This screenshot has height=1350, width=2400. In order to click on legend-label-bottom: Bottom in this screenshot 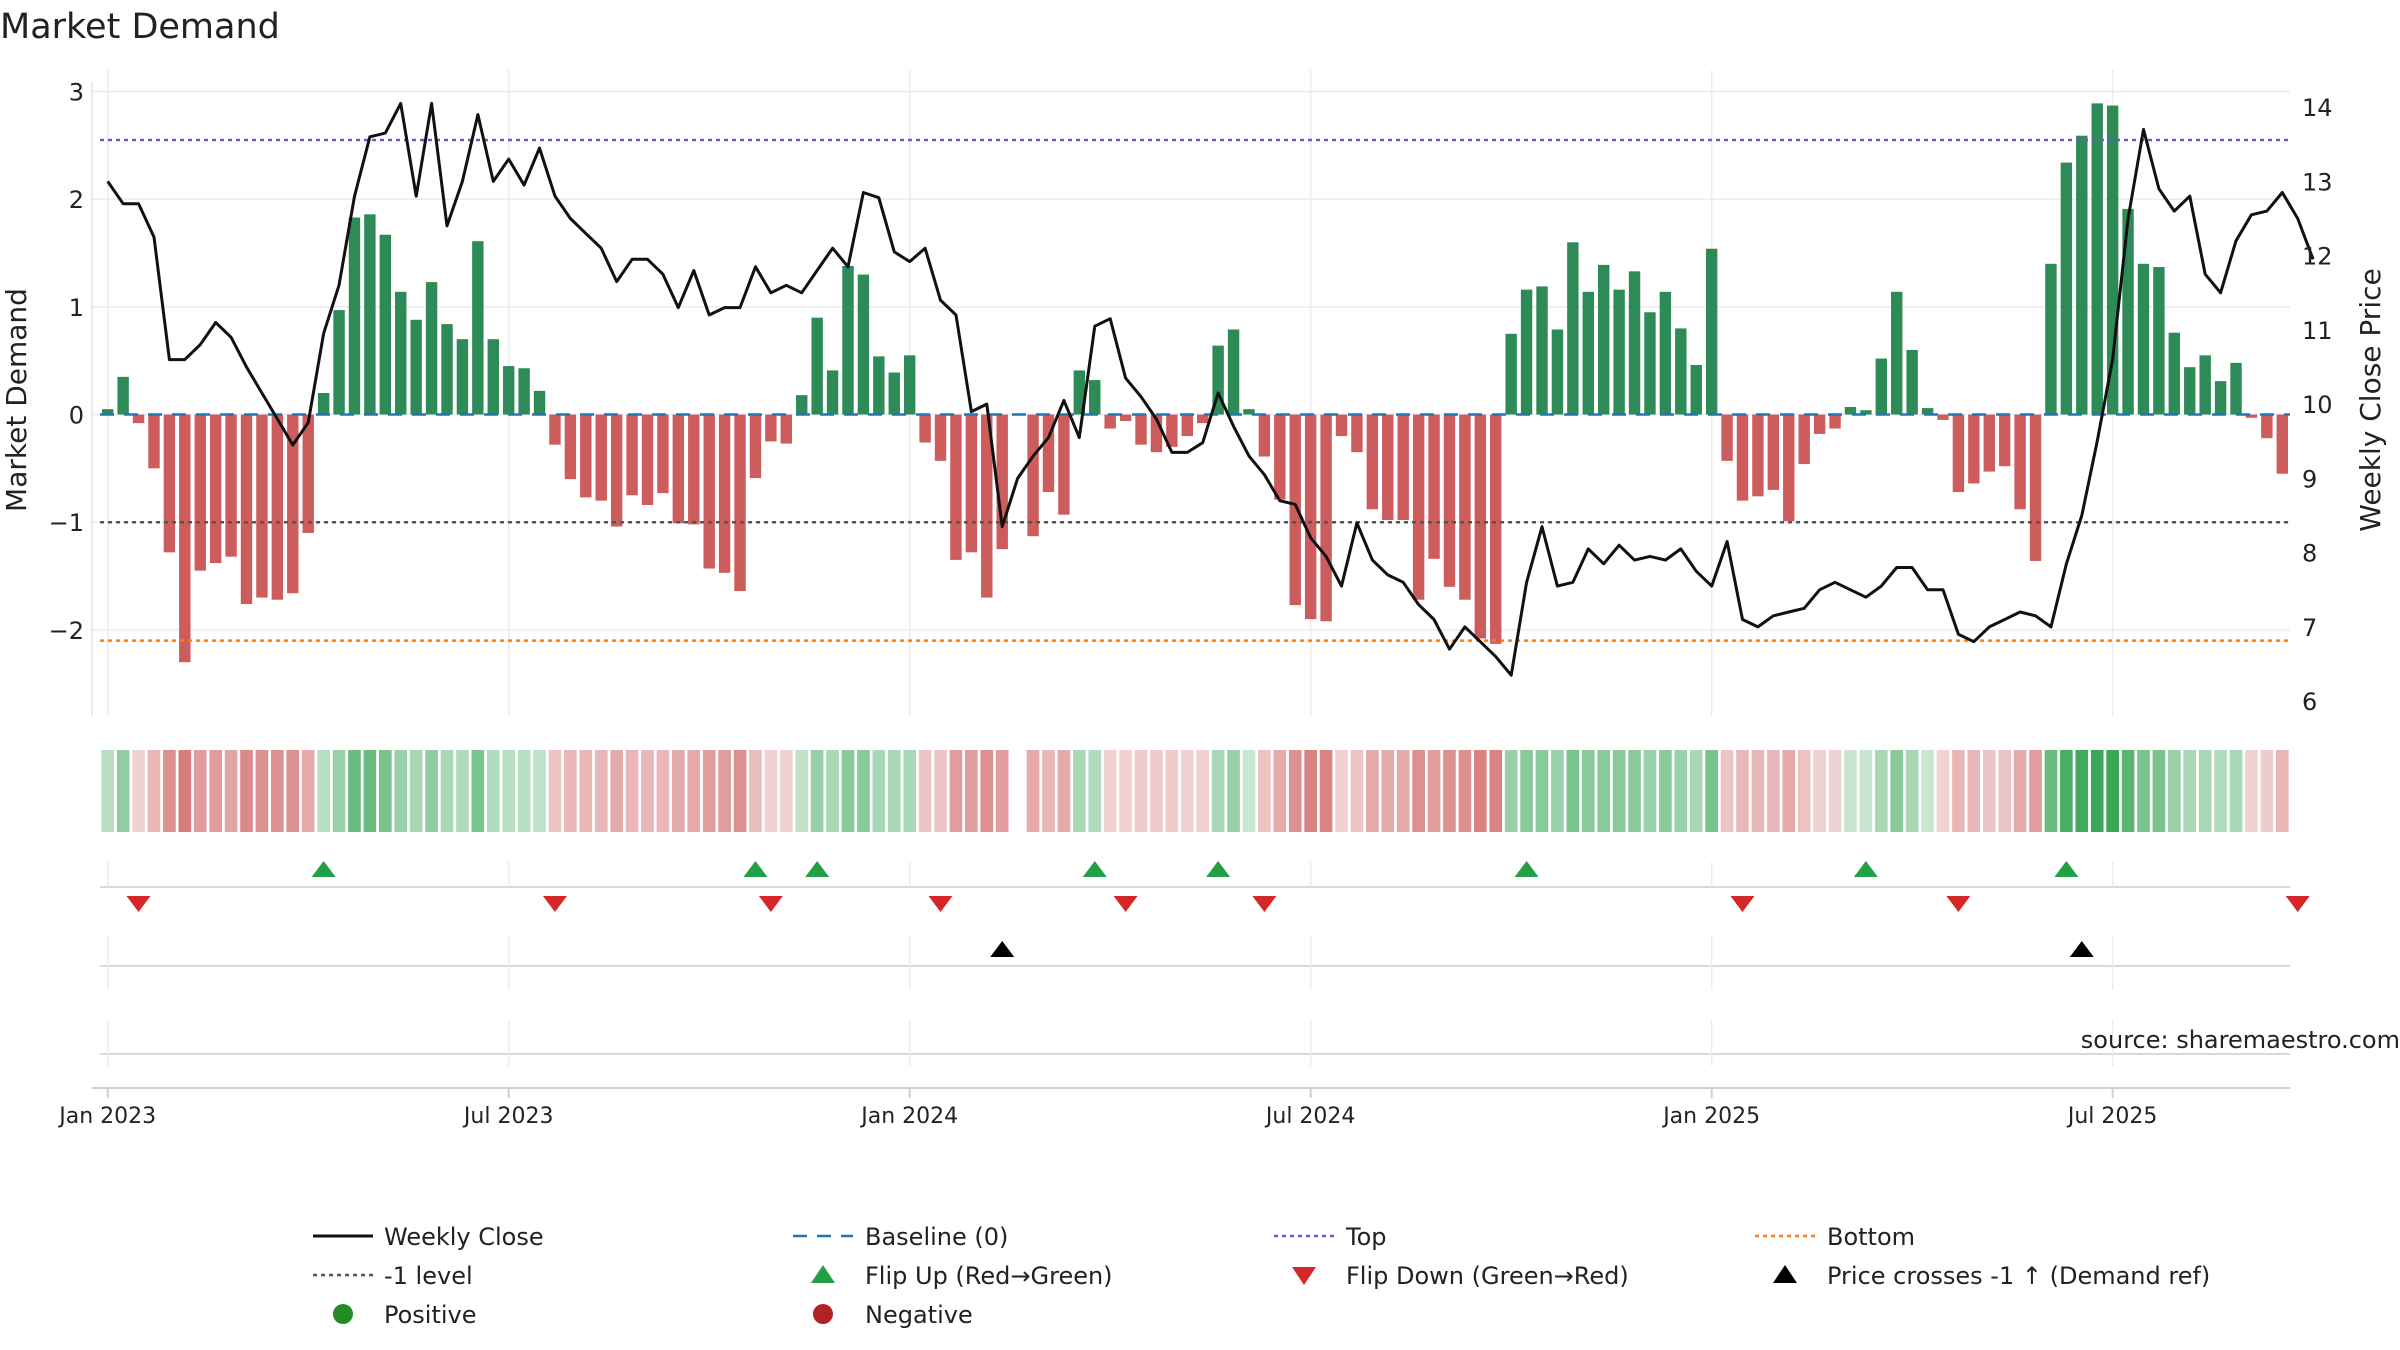, I will do `click(1871, 1237)`.